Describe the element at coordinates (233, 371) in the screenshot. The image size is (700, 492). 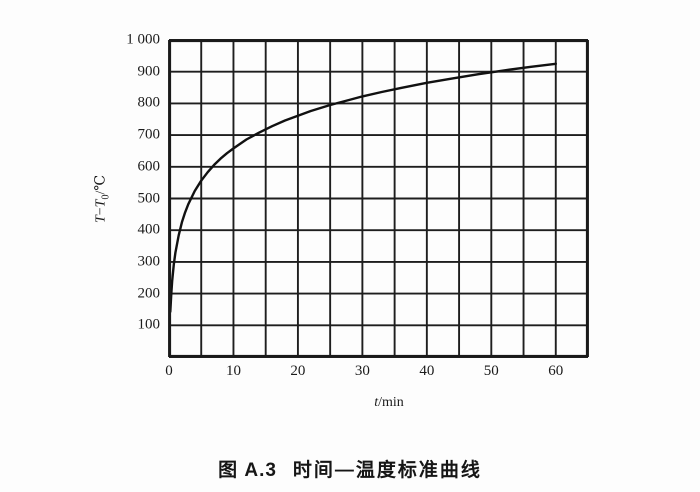
I see `x-tick-label: 10` at that location.